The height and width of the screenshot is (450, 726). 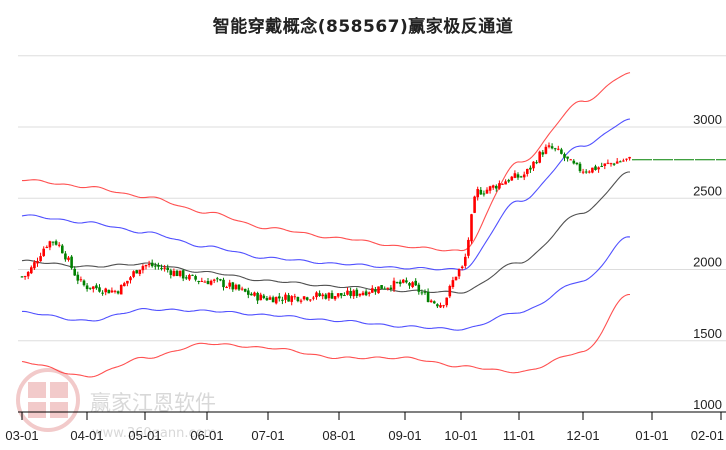 What do you see at coordinates (707, 404) in the screenshot?
I see `y-tick-label: 1000` at bounding box center [707, 404].